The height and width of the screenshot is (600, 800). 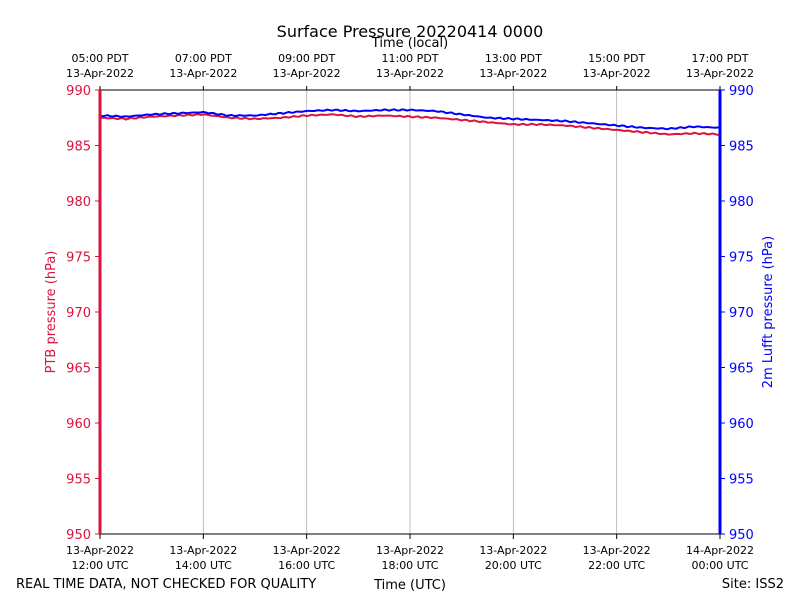 I want to click on series-layer, so click(x=410, y=122).